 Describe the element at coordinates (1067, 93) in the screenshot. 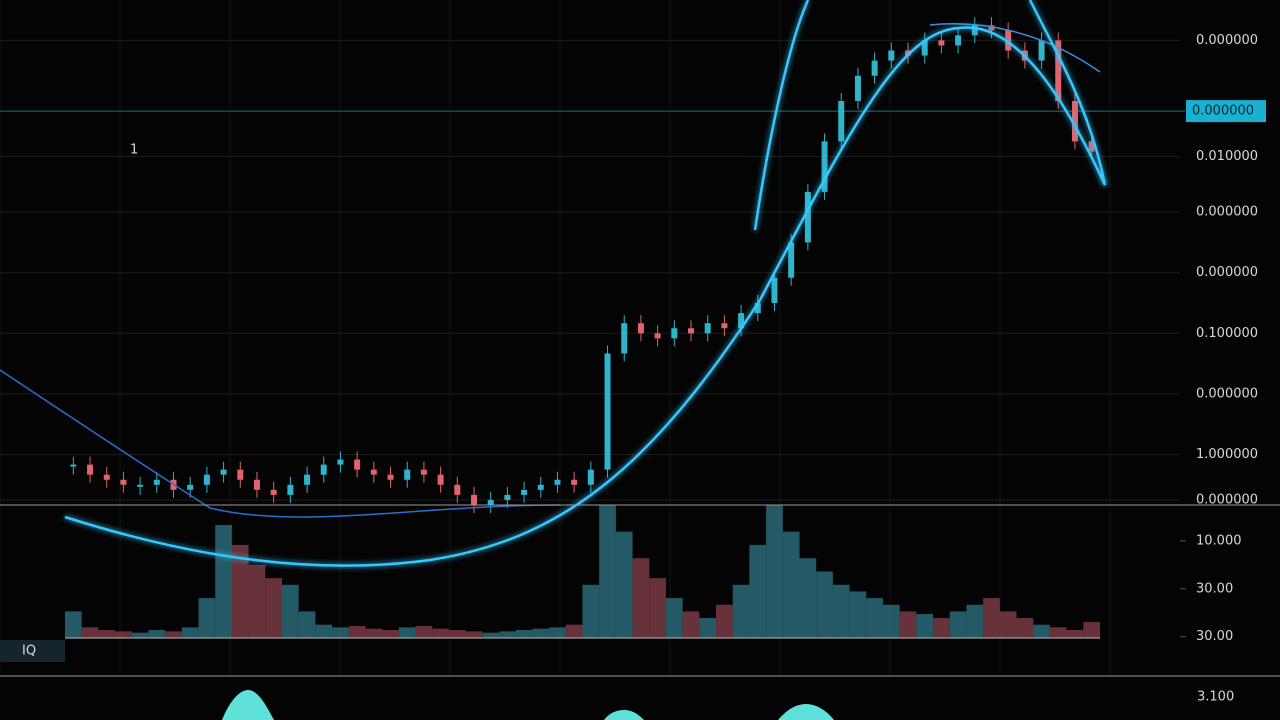

I see `band-upper-right` at that location.